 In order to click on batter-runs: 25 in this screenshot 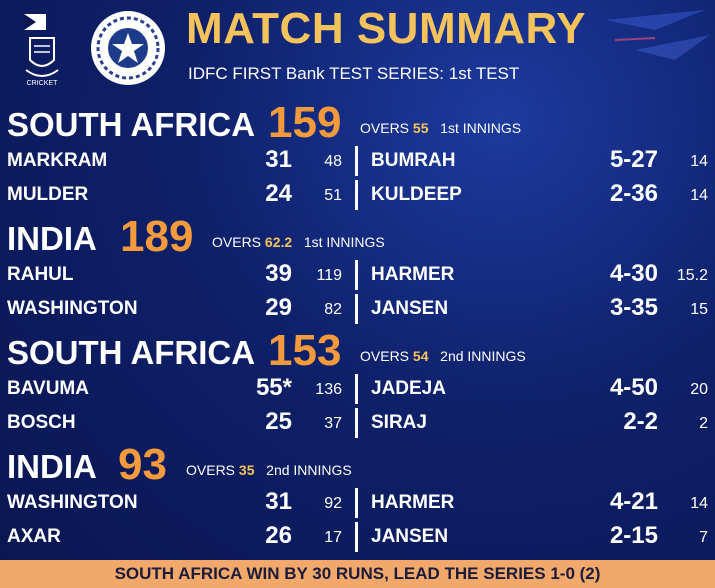, I will do `click(278, 421)`.